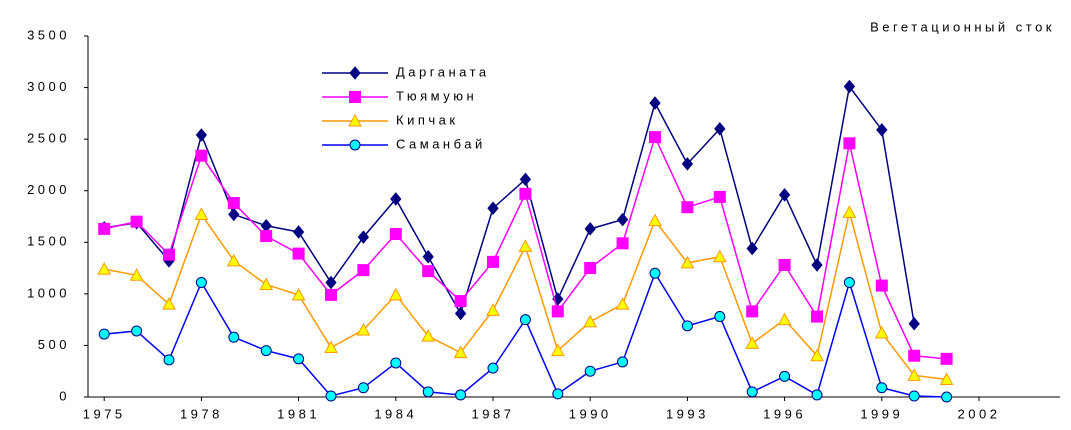 This screenshot has height=430, width=1071. I want to click on chart-title: Вегетационный сток, so click(962, 26).